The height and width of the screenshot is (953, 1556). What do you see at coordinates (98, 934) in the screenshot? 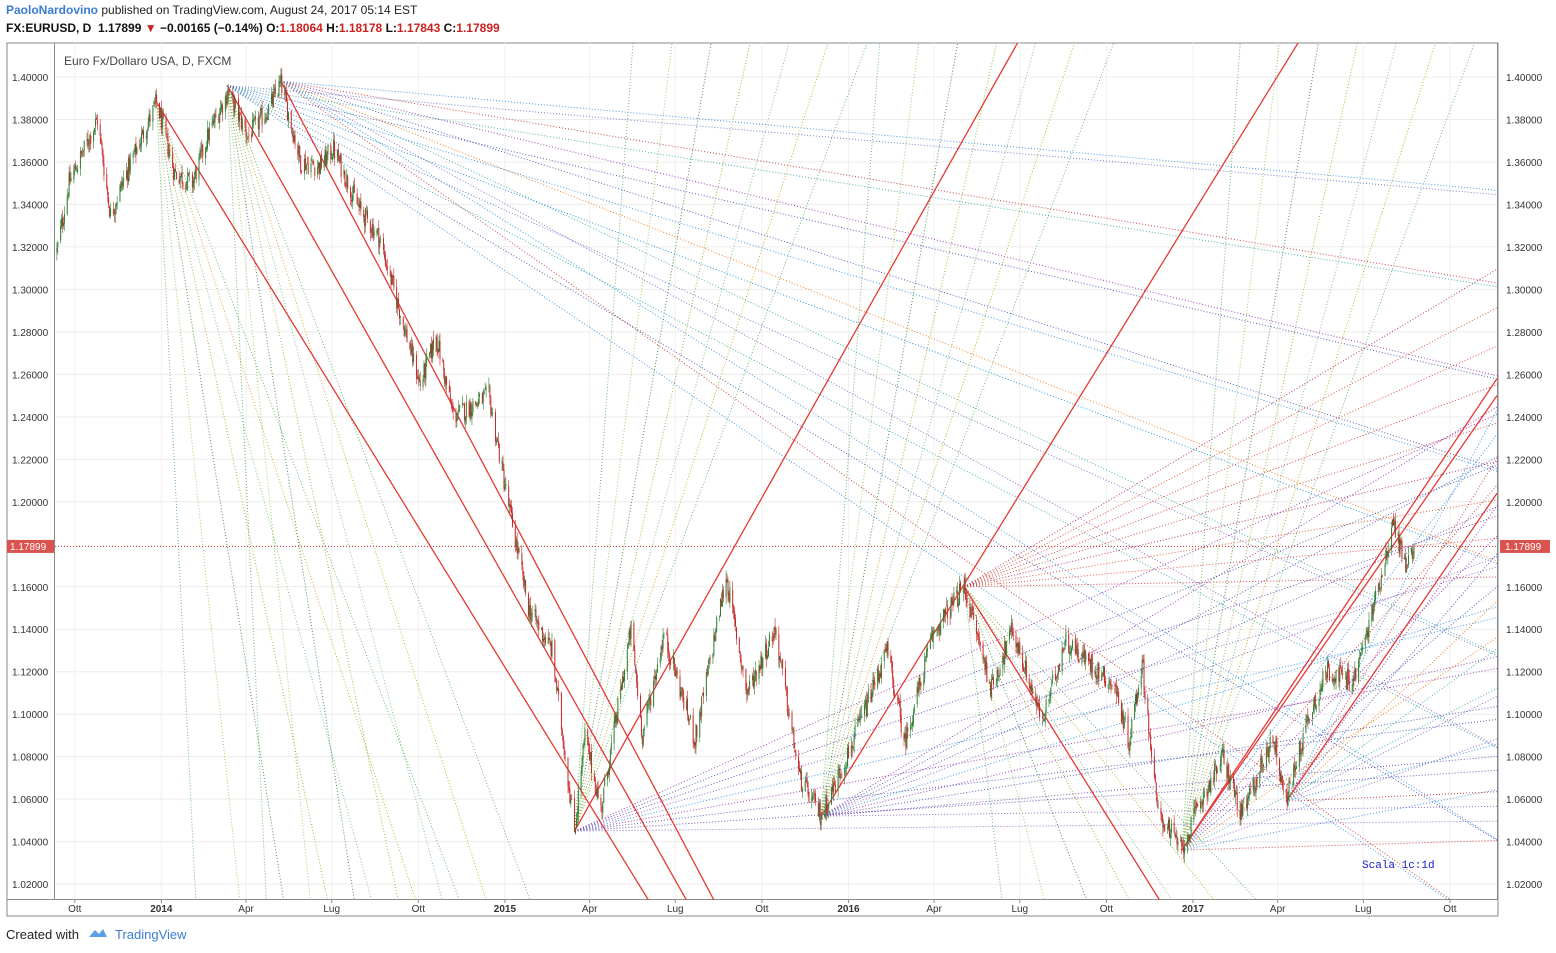
I see `tradingview-cloud-icon` at bounding box center [98, 934].